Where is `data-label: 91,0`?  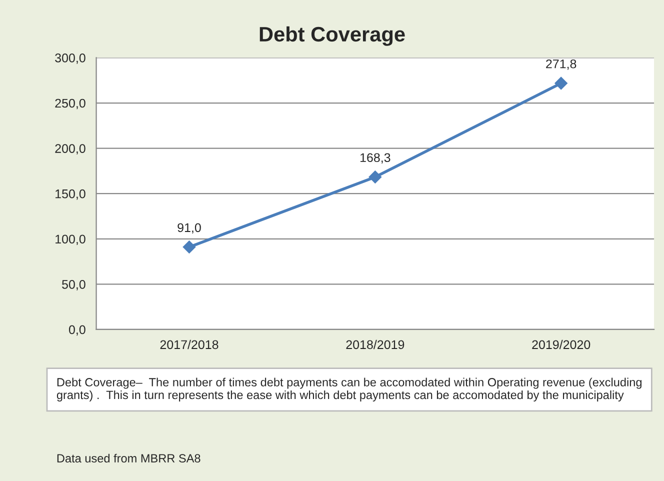 data-label: 91,0 is located at coordinates (189, 228).